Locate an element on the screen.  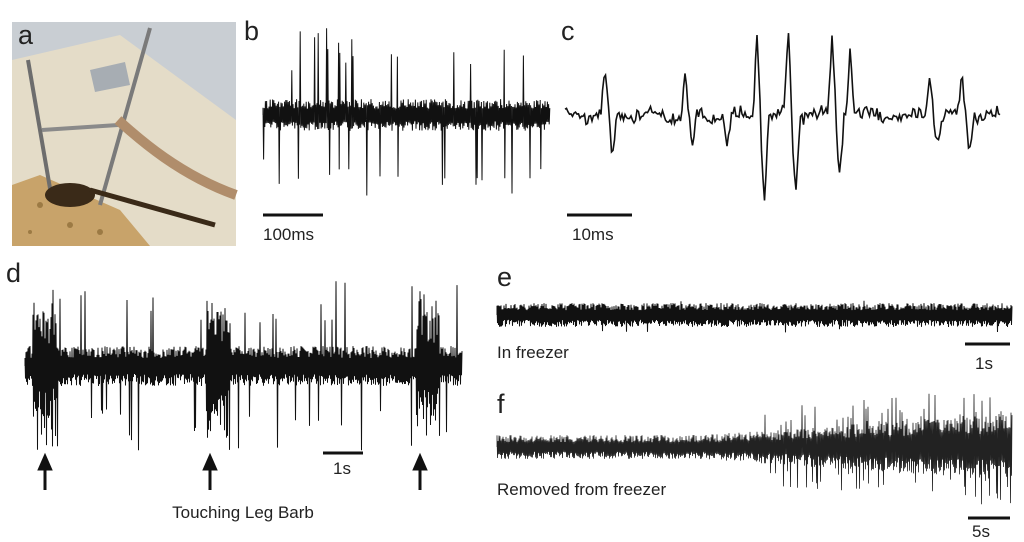
photo: a is located at coordinates (125, 133).